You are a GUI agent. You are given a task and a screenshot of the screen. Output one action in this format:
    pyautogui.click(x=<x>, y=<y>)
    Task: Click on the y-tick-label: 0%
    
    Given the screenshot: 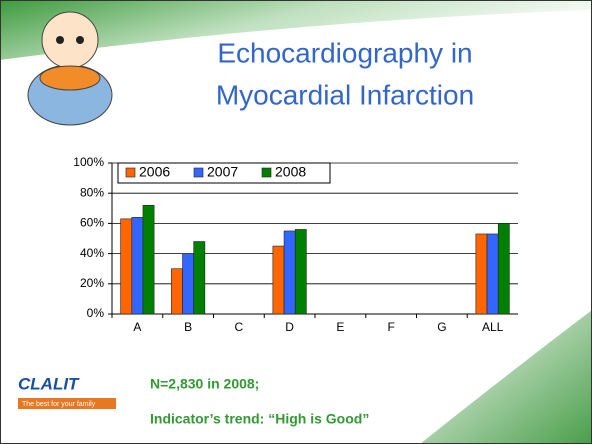 What is the action you would take?
    pyautogui.click(x=96, y=313)
    